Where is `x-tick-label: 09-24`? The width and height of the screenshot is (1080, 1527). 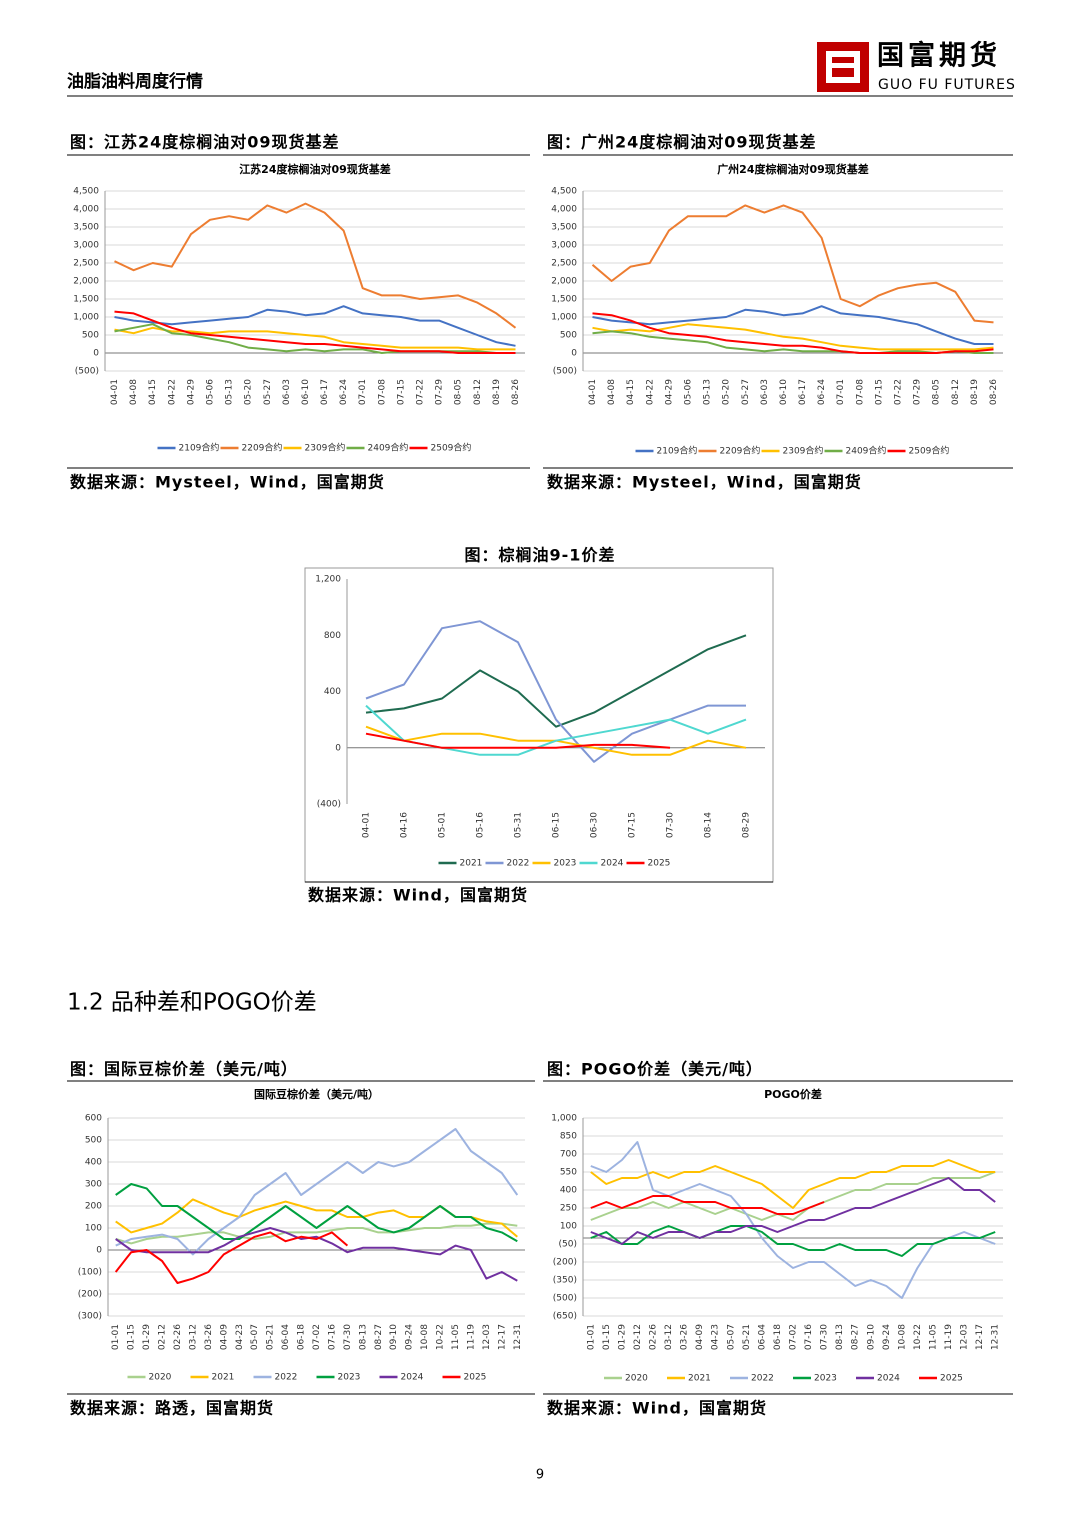 x-tick-label: 09-24 is located at coordinates (887, 1337).